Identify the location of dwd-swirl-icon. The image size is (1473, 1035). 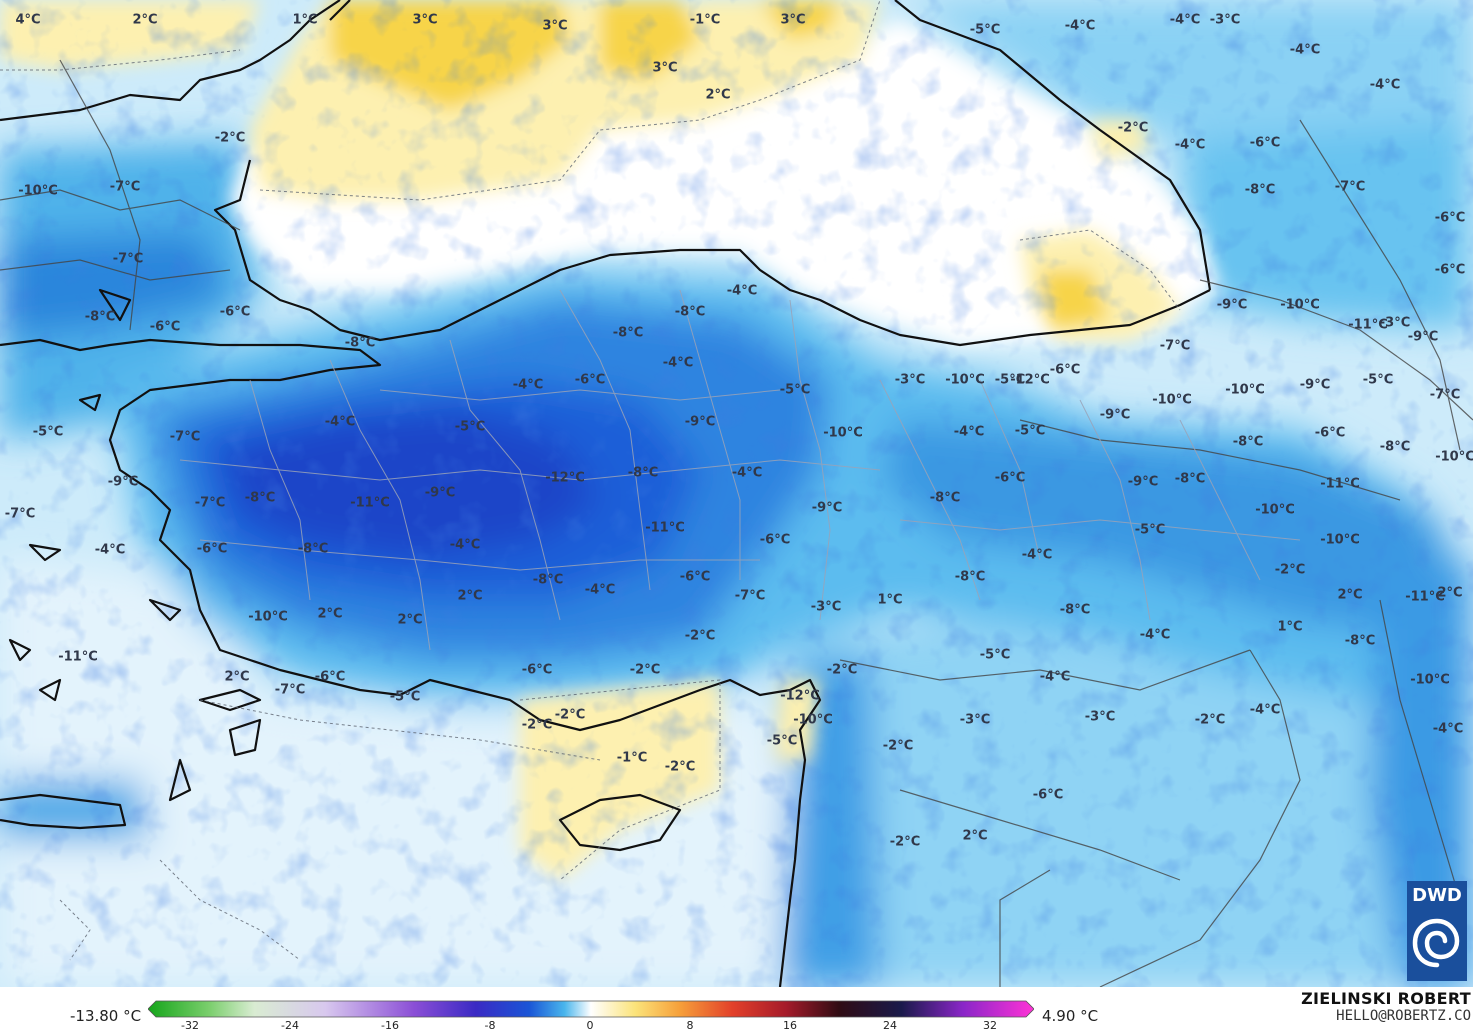
(1436, 943).